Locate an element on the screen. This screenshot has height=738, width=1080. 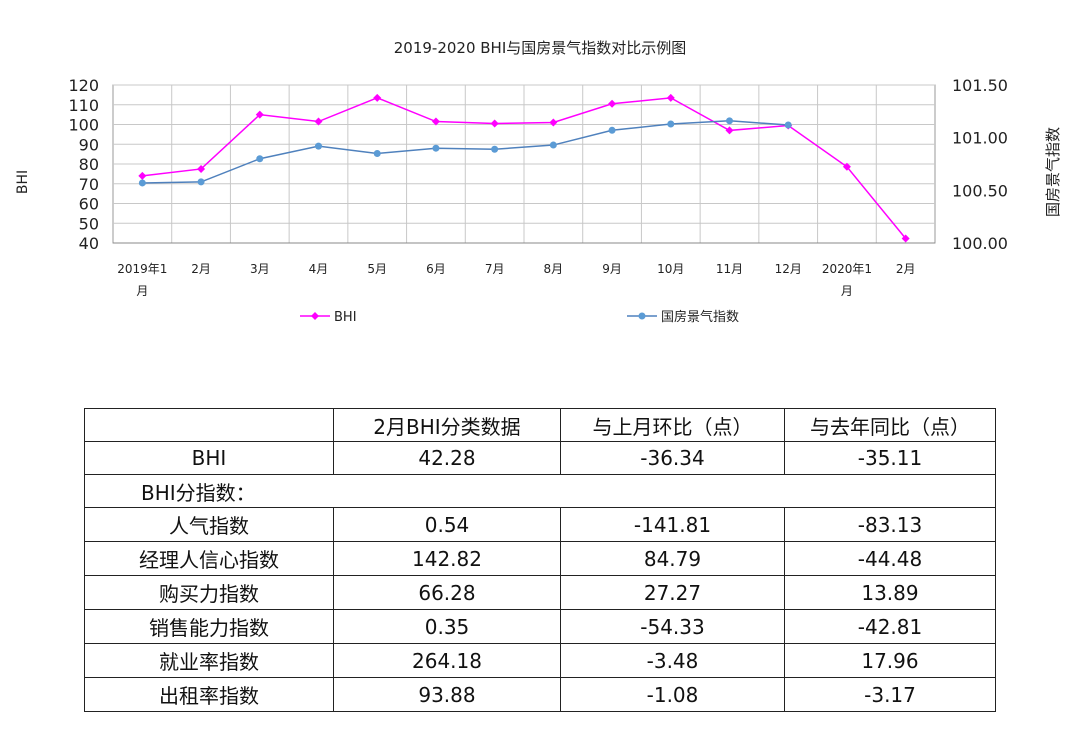
table-row: 经理人信心指数 142.82 84.79 -44.48 is located at coordinates (540, 558).